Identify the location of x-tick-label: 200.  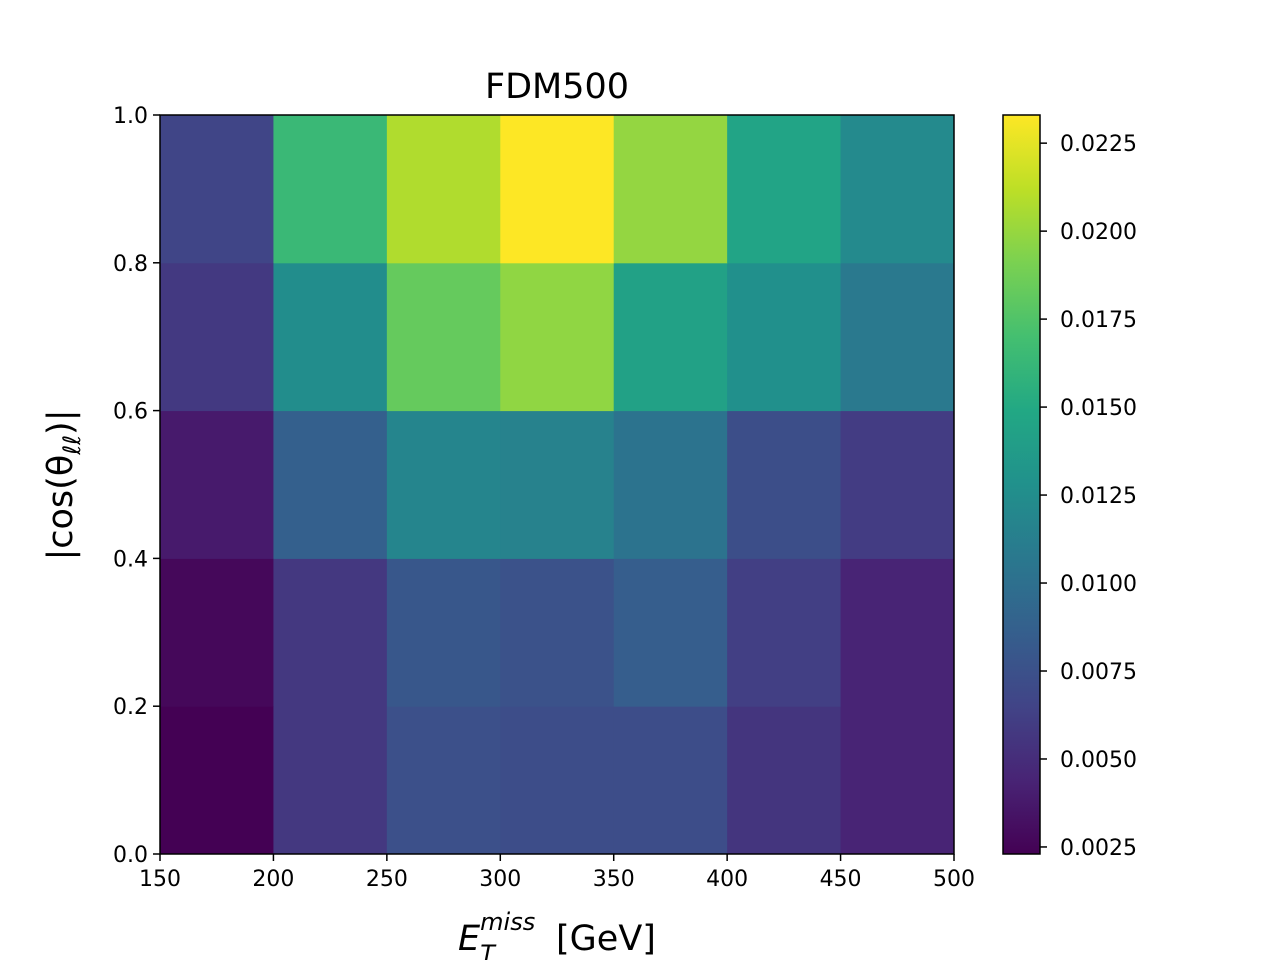
(273, 879).